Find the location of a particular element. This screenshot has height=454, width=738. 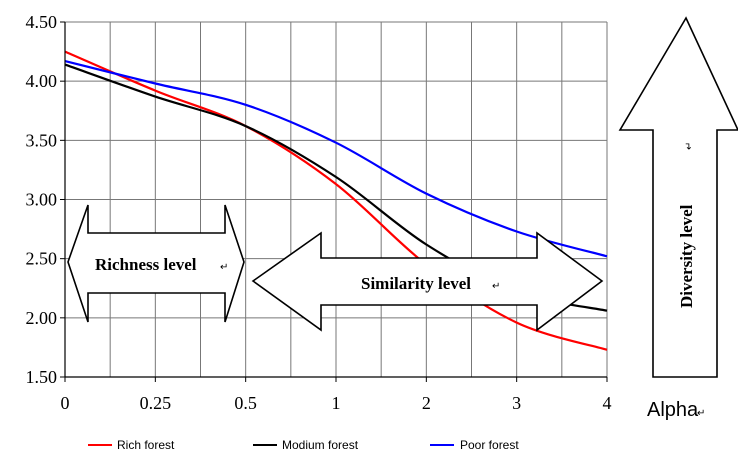

x-tick-label: 0.25 is located at coordinates (156, 403).